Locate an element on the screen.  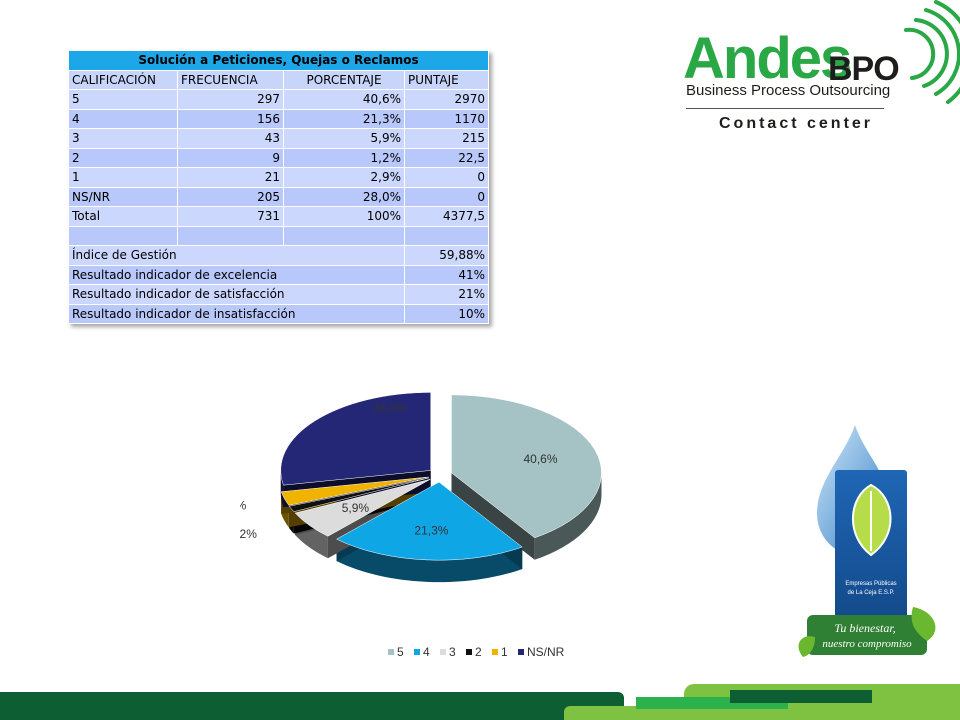
header-frecuencia: FRECUENCIA is located at coordinates (230, 79).